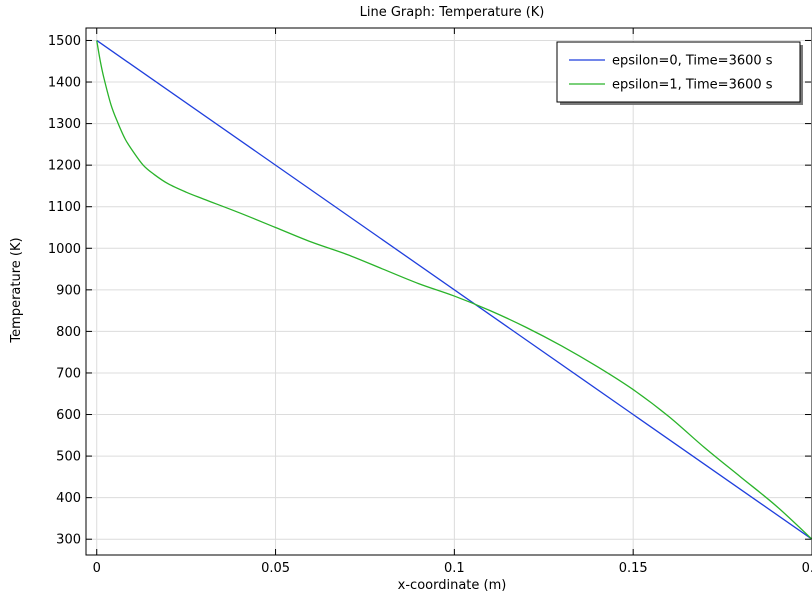 This screenshot has height=596, width=812. Describe the element at coordinates (68, 540) in the screenshot. I see `y-tick-label: 300` at that location.